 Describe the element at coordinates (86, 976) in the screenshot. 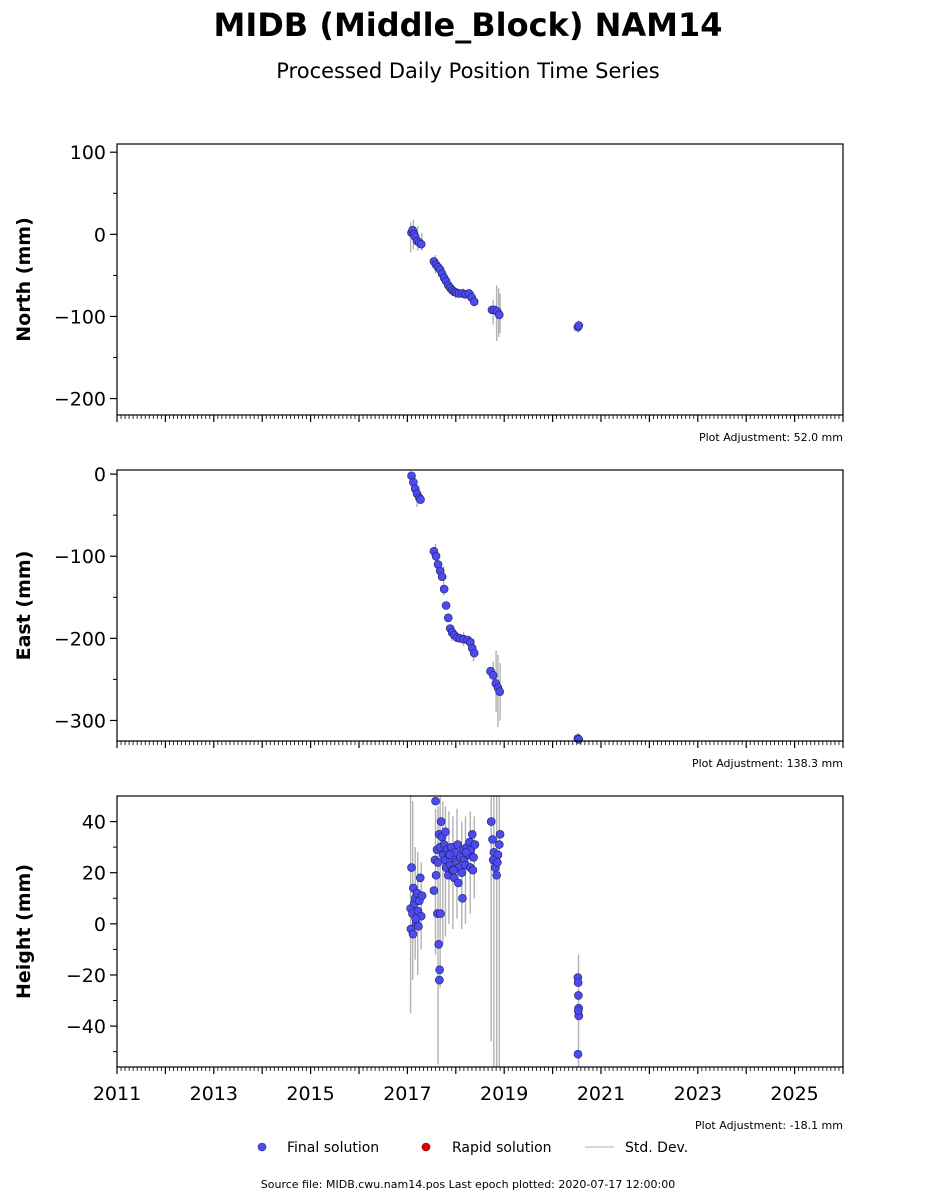

I see `height-ytick-label: −20` at that location.